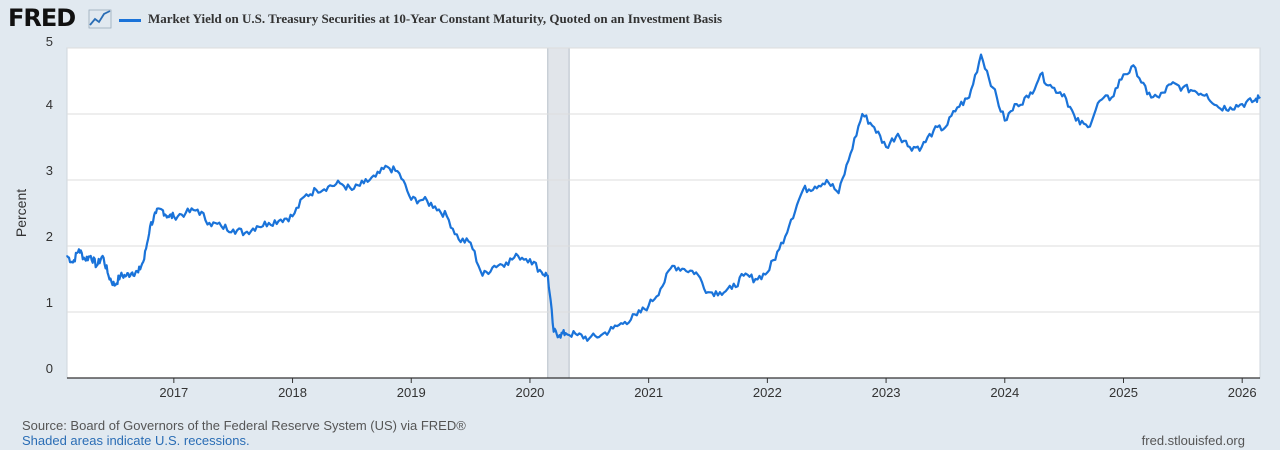 The width and height of the screenshot is (1280, 450). I want to click on fred-logo: FRED, so click(42, 18).